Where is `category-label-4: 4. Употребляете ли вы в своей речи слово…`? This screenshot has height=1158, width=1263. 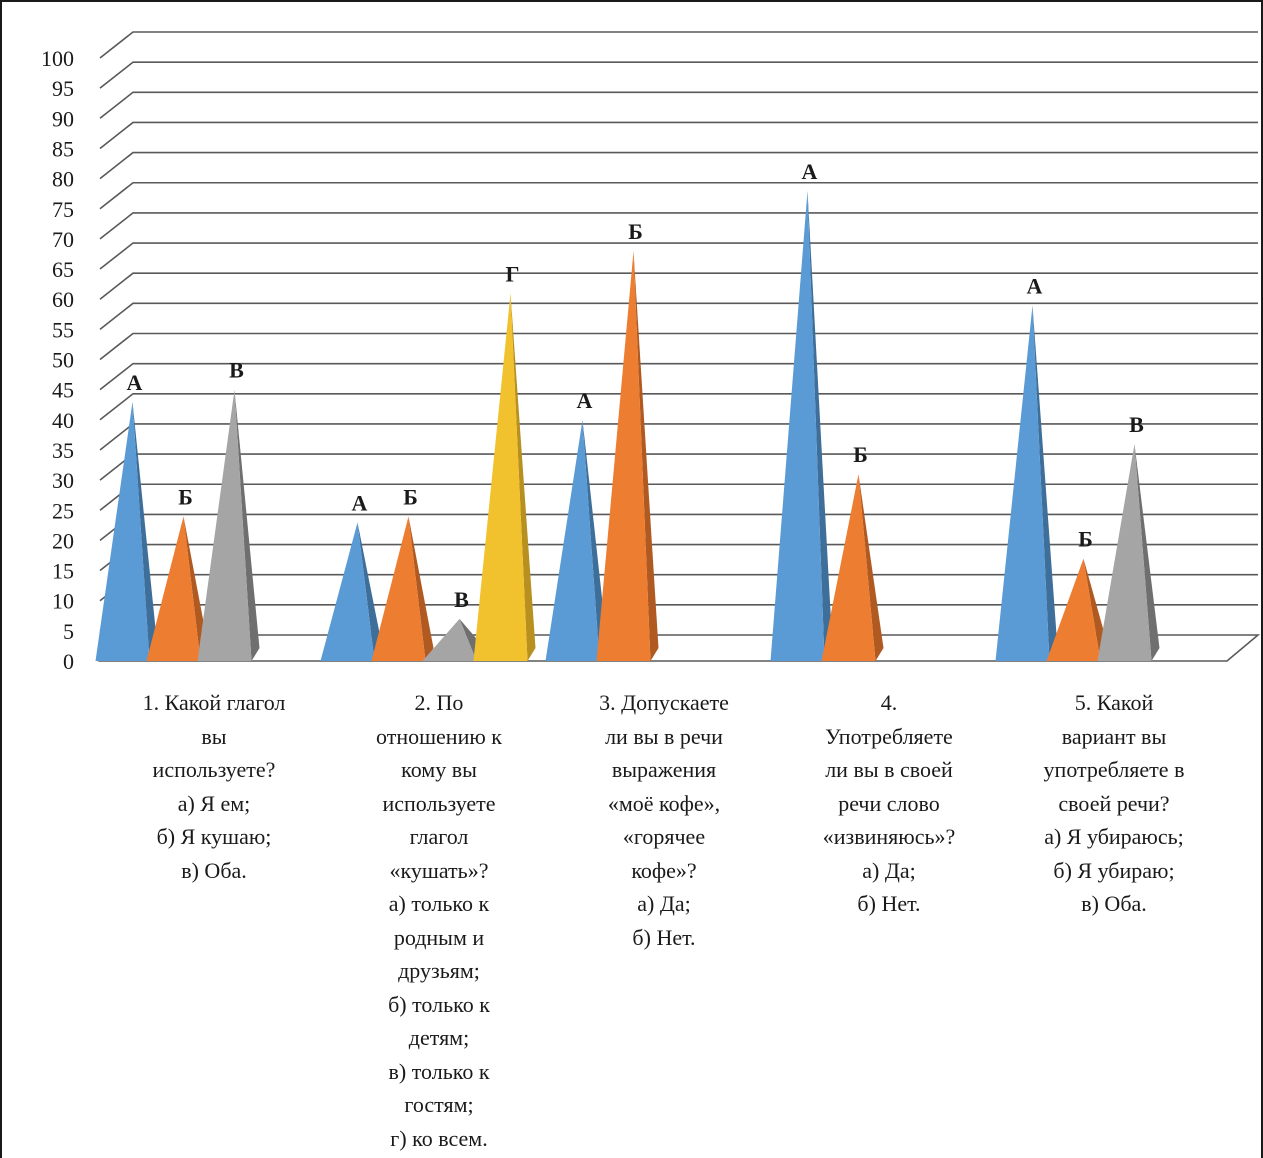
category-label-4: 4. Употребляете ли вы в своей речи слово… is located at coordinates (889, 803).